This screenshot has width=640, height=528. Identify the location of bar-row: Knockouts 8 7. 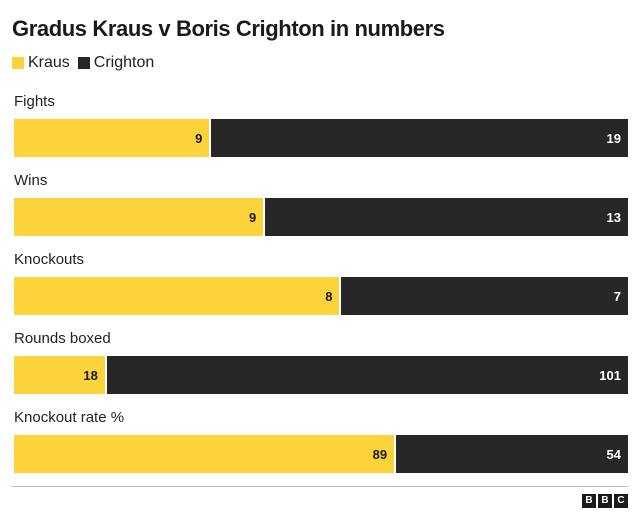
(321, 282).